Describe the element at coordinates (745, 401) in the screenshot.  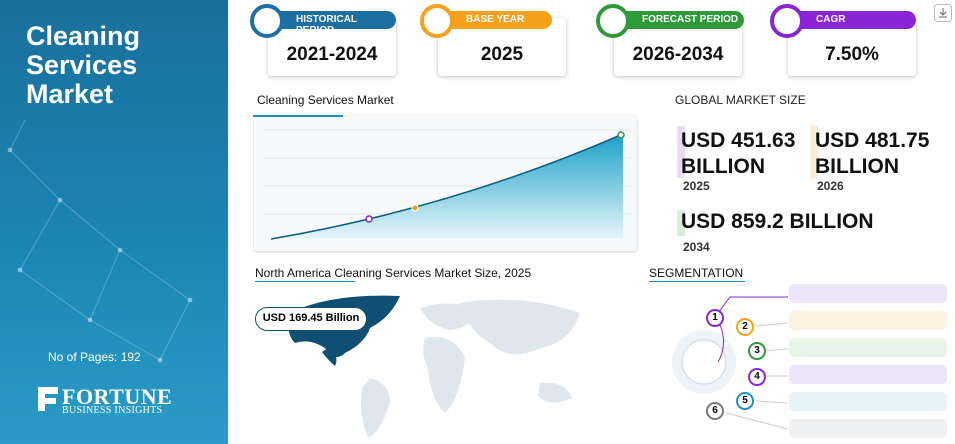
I see `seg-number: 5` at that location.